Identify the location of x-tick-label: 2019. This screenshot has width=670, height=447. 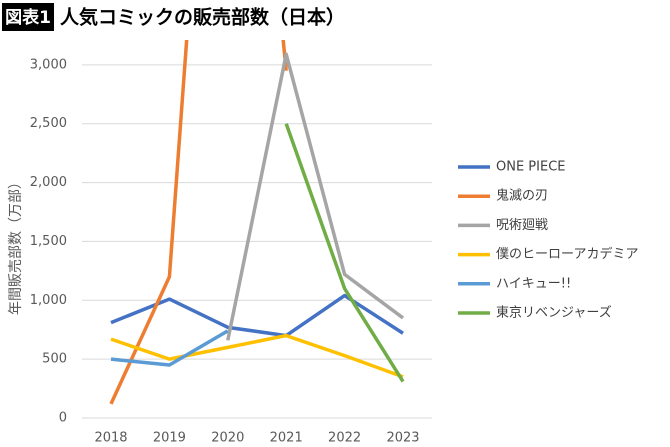
(169, 438).